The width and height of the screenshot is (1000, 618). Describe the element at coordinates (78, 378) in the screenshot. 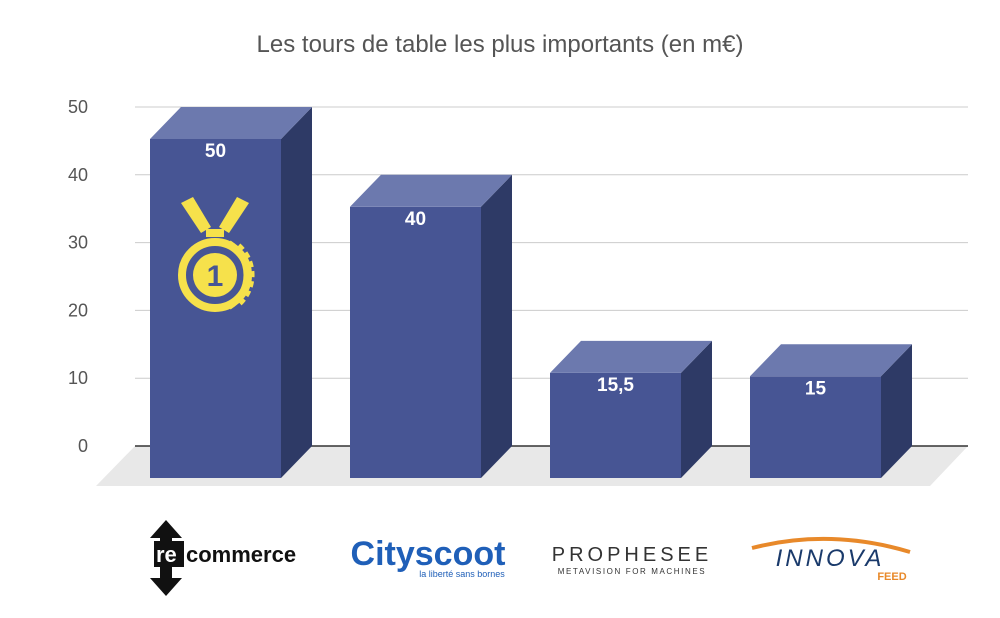

I see `y-tick-label: 10` at that location.